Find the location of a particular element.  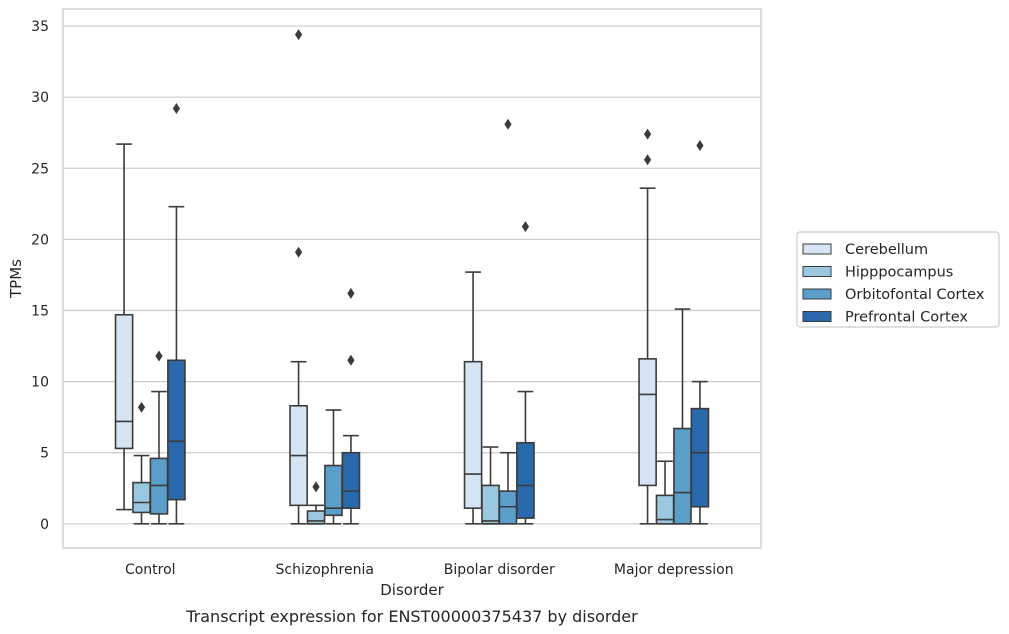

legend-label: Prefrontal Cortex is located at coordinates (906, 318).